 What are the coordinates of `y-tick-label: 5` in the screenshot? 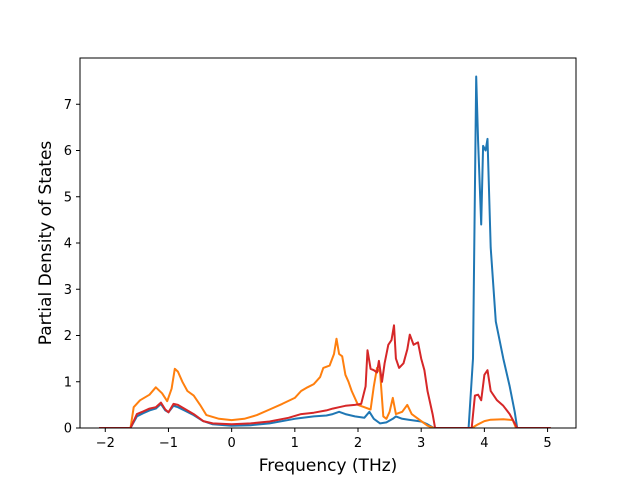 It's located at (68, 197).